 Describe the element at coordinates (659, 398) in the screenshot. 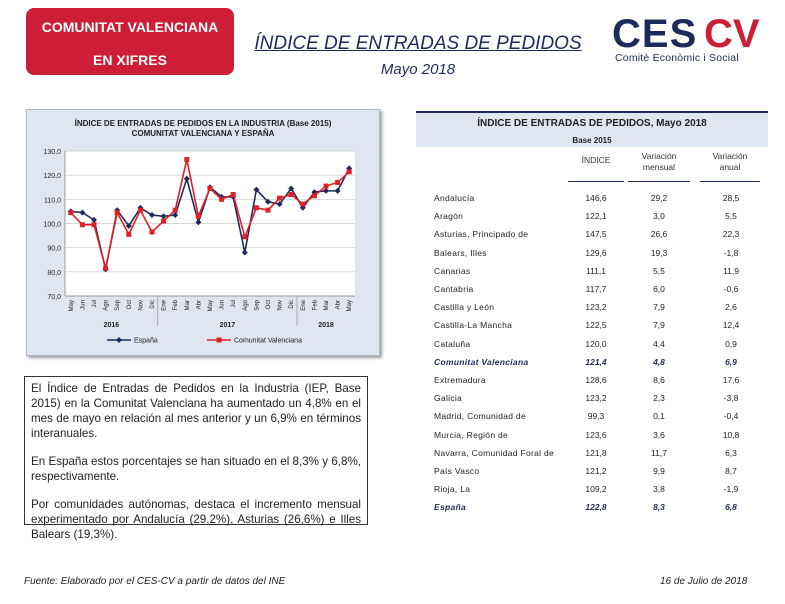

I see `monthly-change: 2,3` at that location.